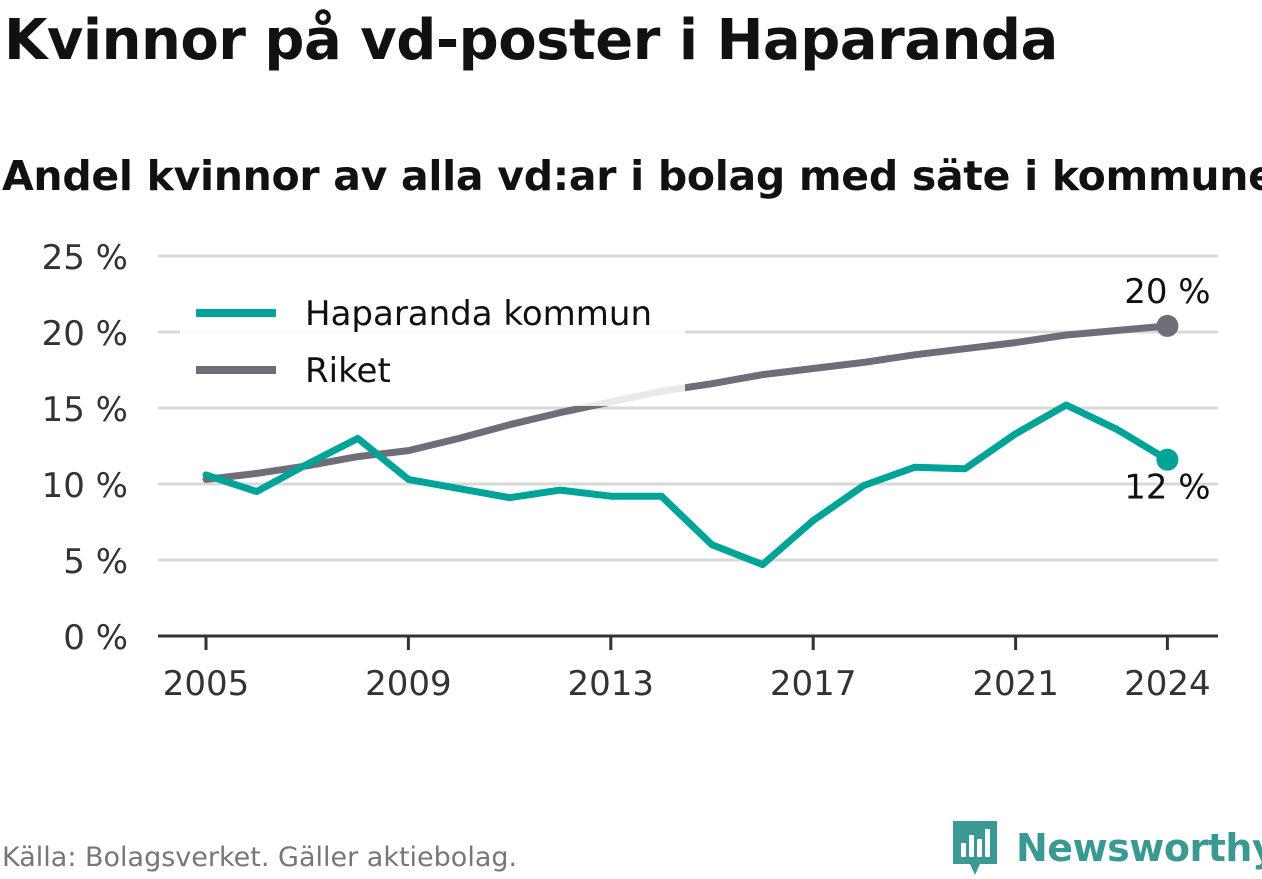  Describe the element at coordinates (531, 40) in the screenshot. I see `chart-title: Kvinnor på vd-poster i Haparanda` at that location.